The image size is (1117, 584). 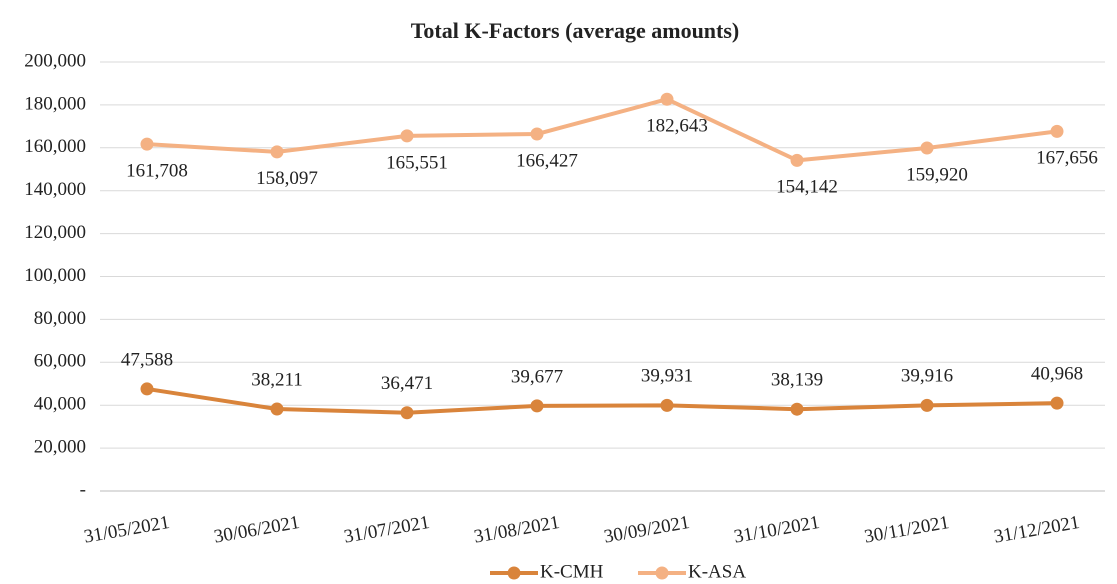 What do you see at coordinates (667, 376) in the screenshot?
I see `data-label: 39,931` at bounding box center [667, 376].